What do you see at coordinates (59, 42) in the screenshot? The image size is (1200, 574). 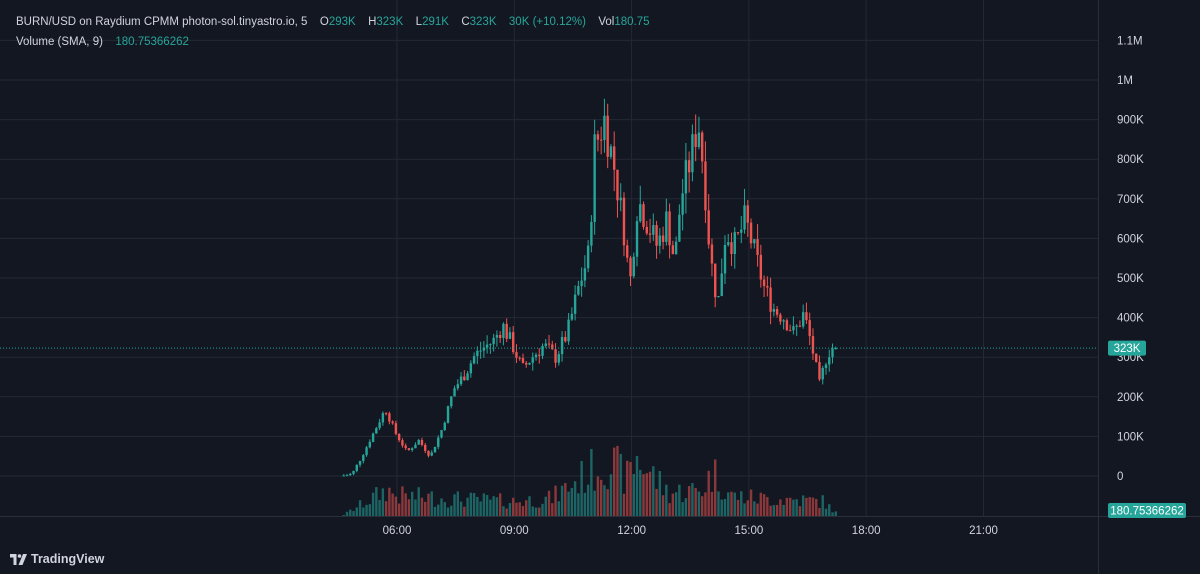 I see `indicator-label: Volume (SMA, 9)` at bounding box center [59, 42].